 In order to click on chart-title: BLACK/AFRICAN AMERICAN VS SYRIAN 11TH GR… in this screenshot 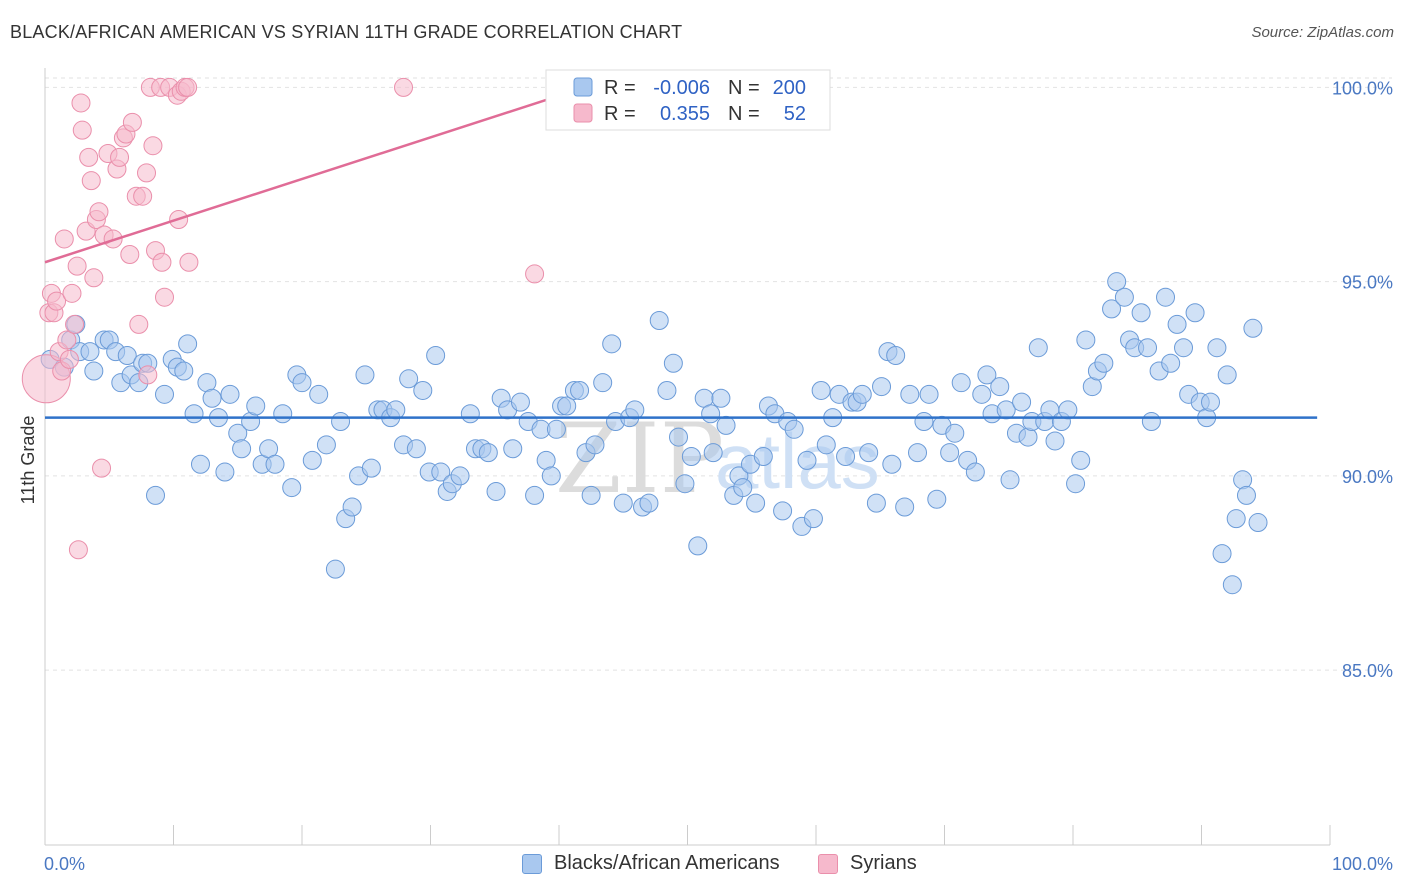, I will do `click(346, 32)`.